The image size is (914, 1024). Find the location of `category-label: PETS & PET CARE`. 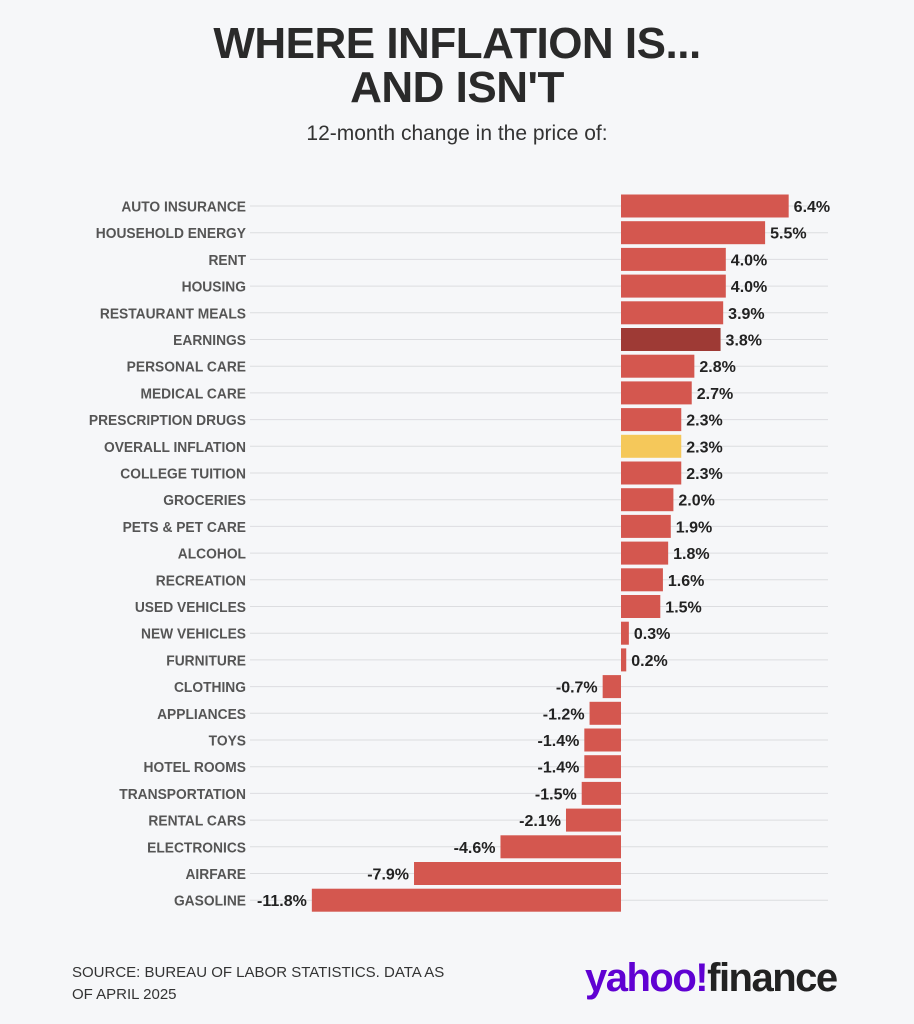

category-label: PETS & PET CARE is located at coordinates (185, 527).